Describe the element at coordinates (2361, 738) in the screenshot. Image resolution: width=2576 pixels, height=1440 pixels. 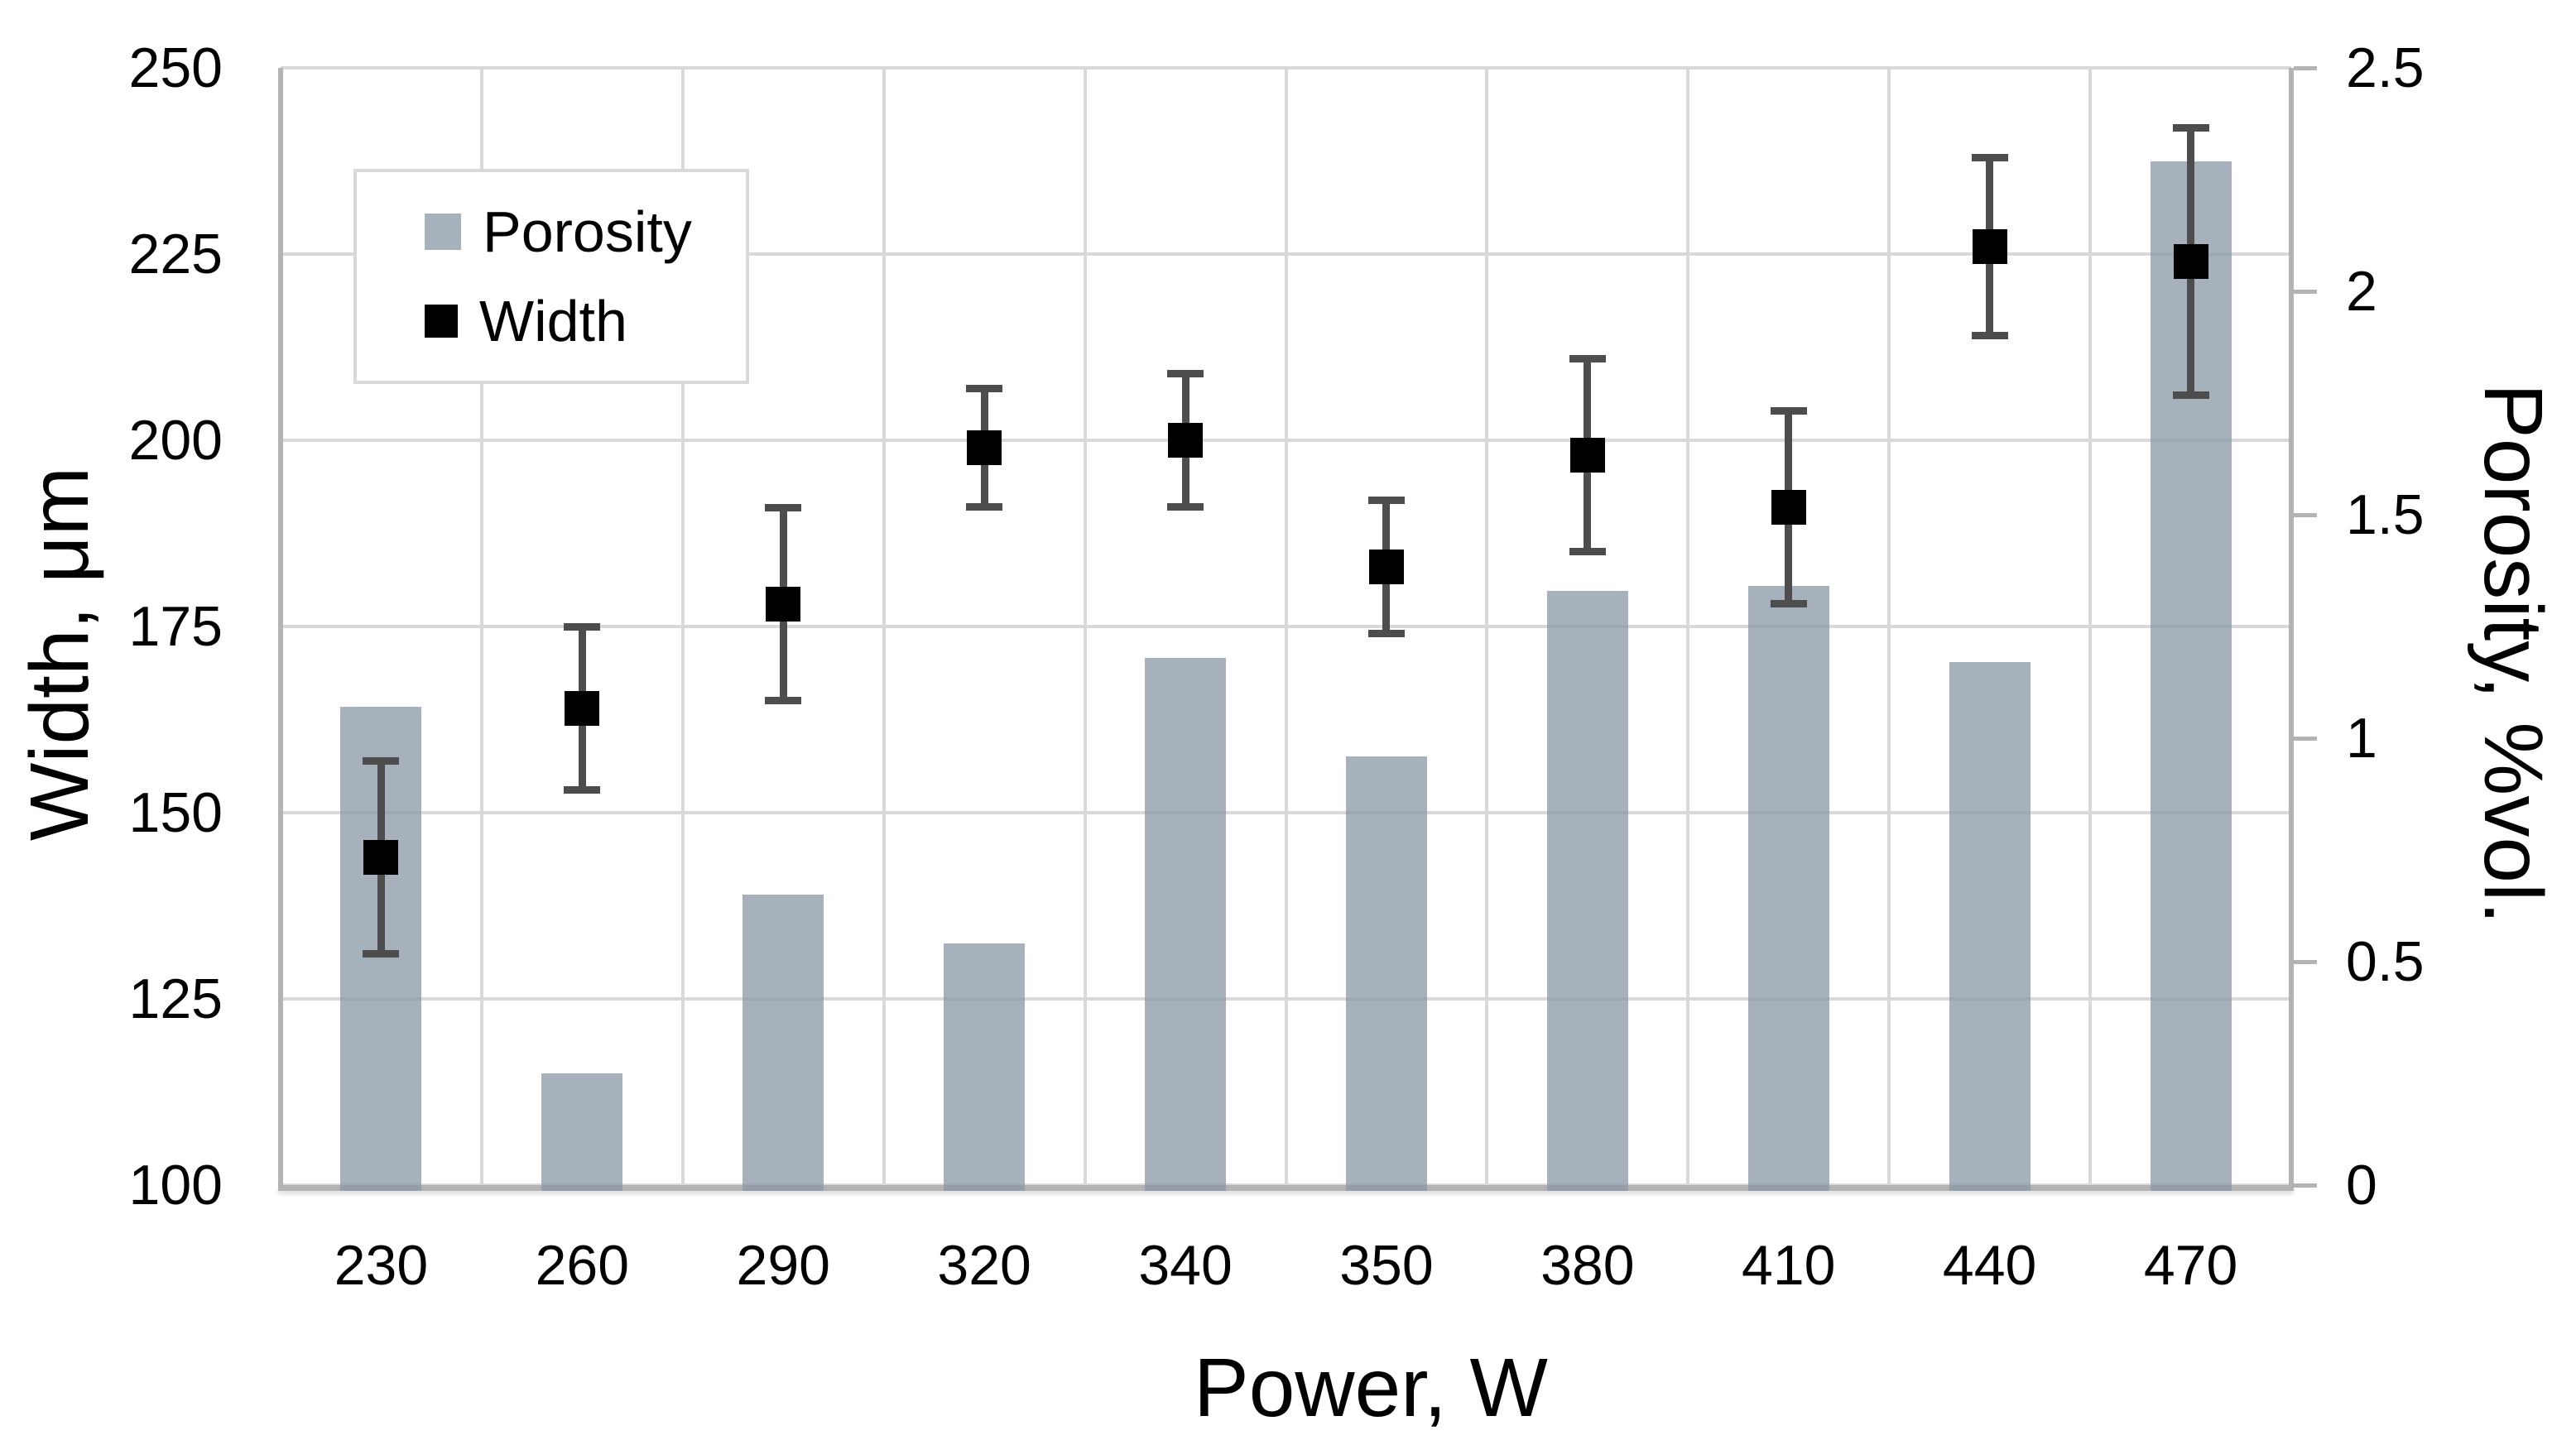
I see `right-axis-tick-label: 1` at that location.